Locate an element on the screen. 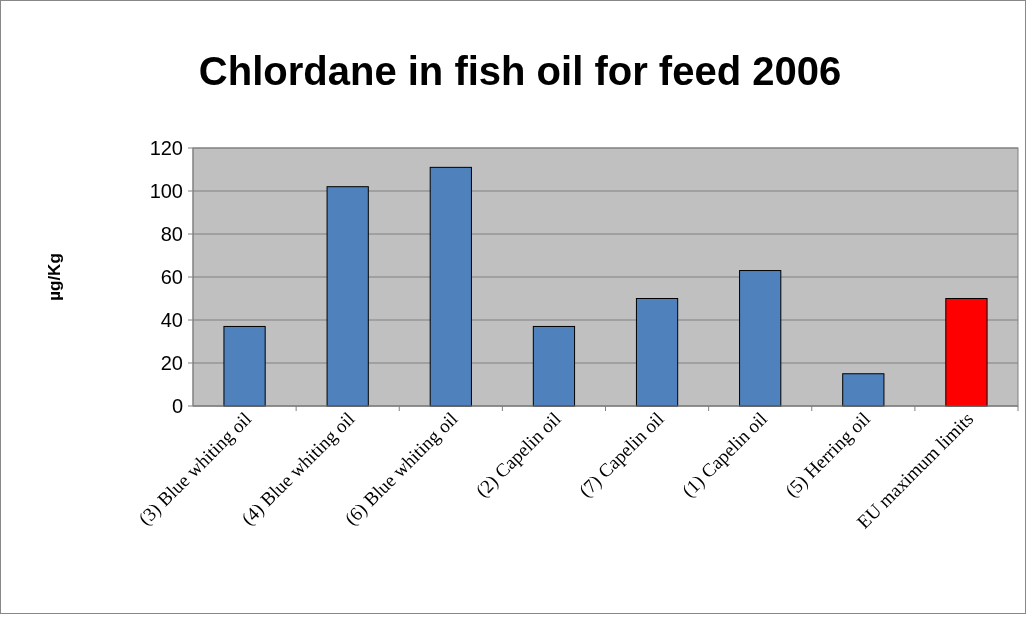 The height and width of the screenshot is (618, 1030). chart-title: Chlordane in fish oil for feed 2006 is located at coordinates (520, 71).